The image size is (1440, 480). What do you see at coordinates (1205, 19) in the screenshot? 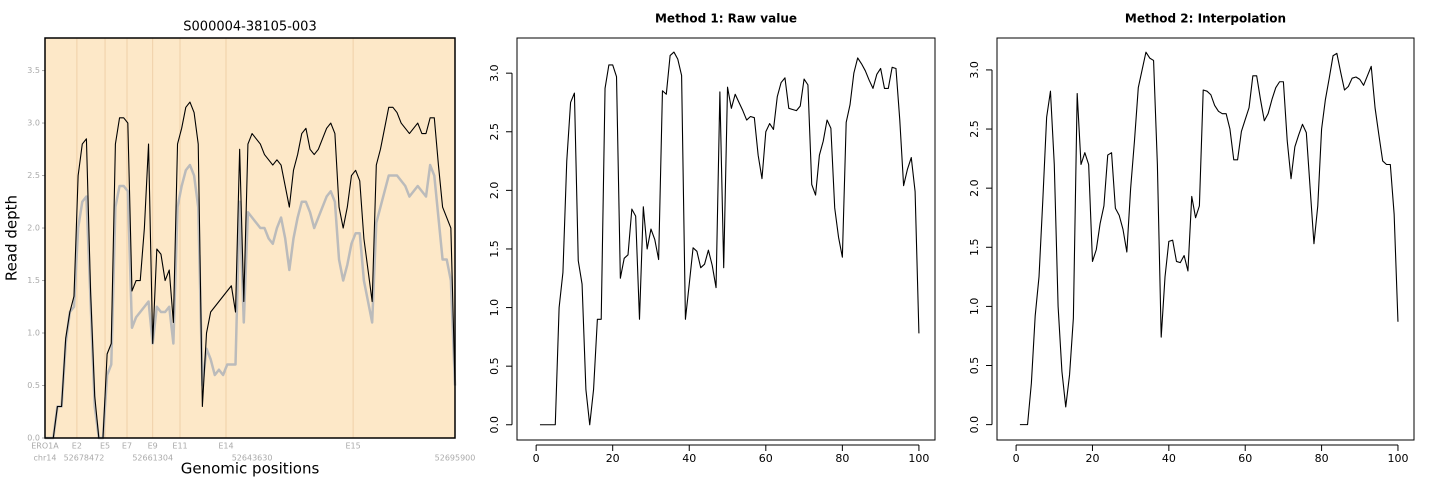
I see `chart-title: Method 2: Interpolation` at bounding box center [1205, 19].